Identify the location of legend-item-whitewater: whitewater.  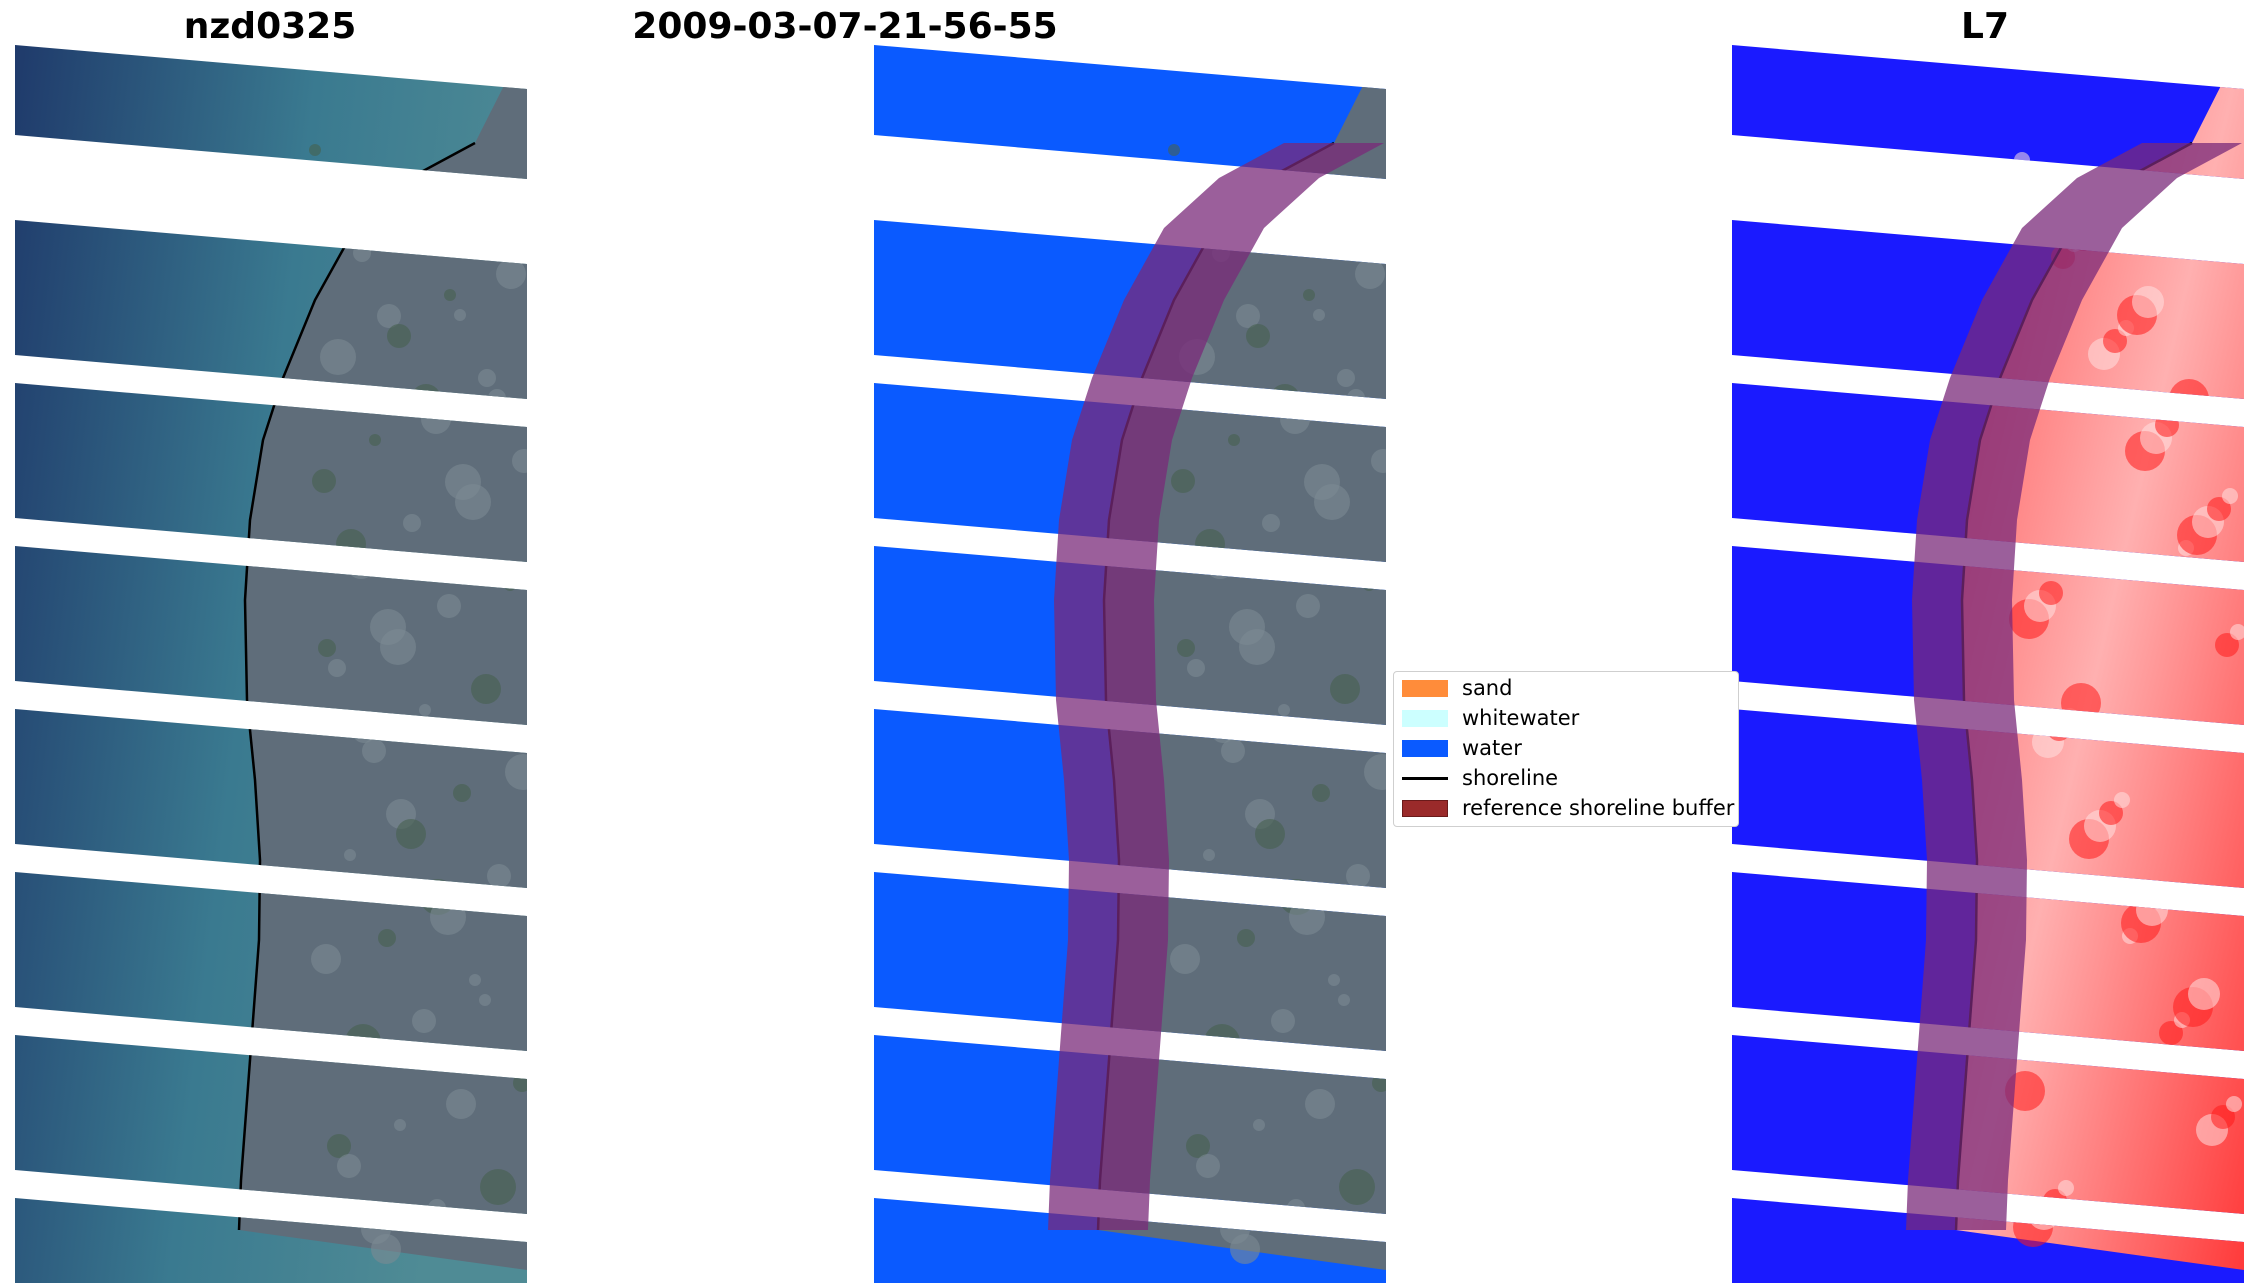
(1490, 718).